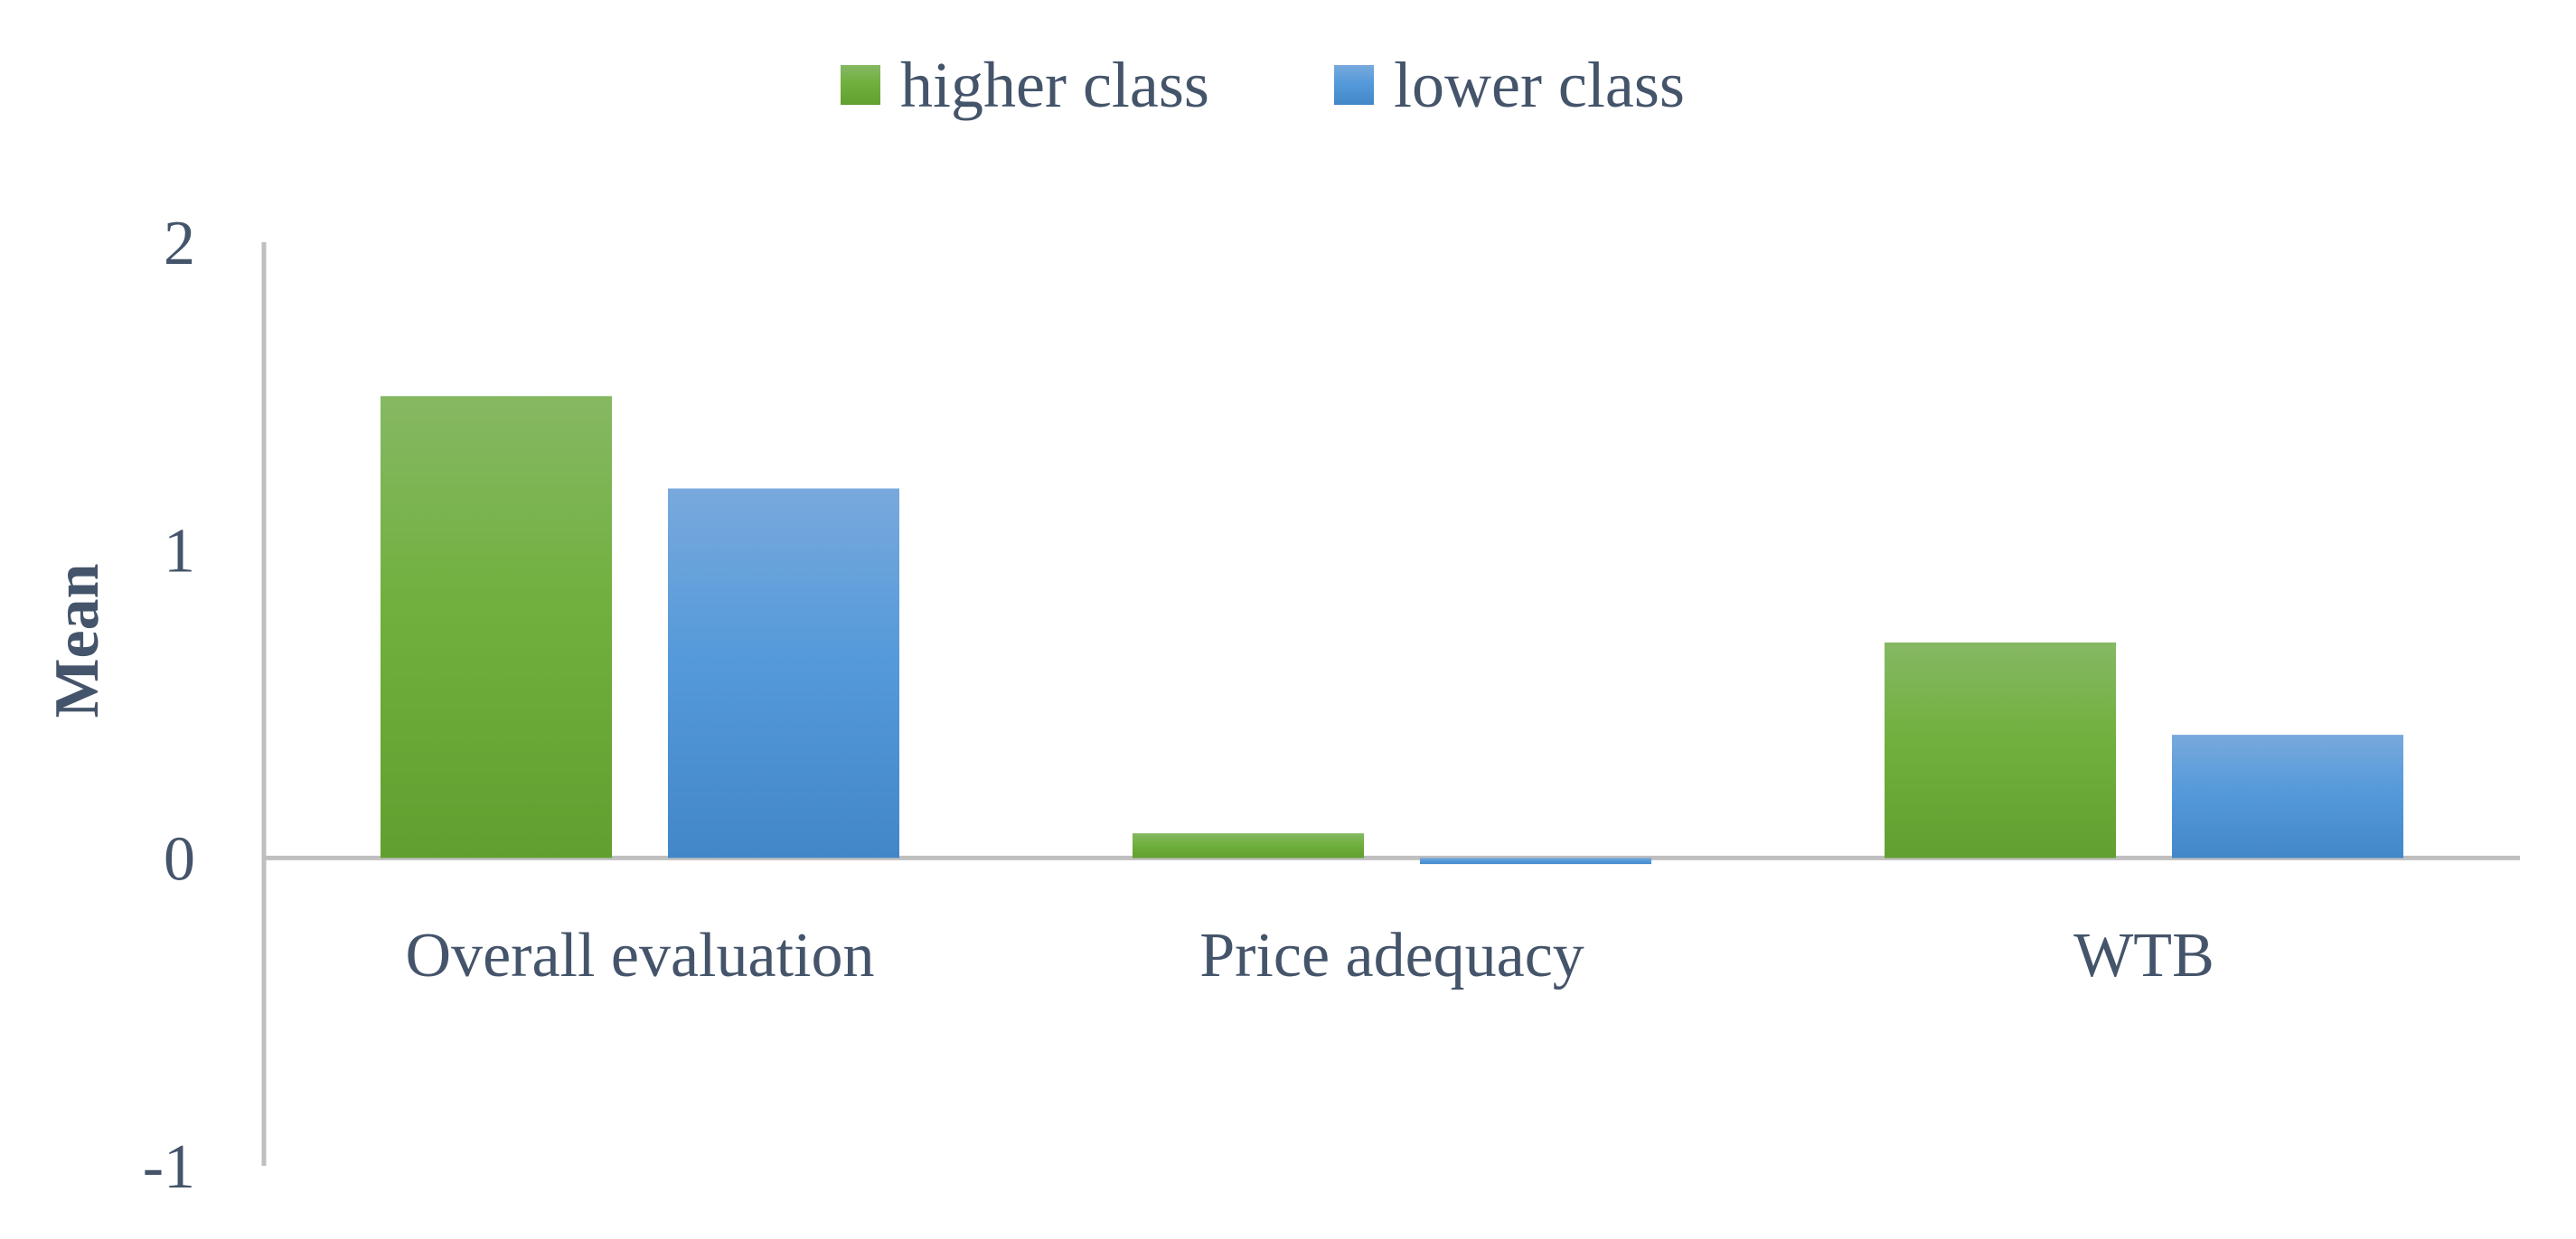 This screenshot has height=1239, width=2576. I want to click on legend-item-lower-class: lower class, so click(1509, 85).